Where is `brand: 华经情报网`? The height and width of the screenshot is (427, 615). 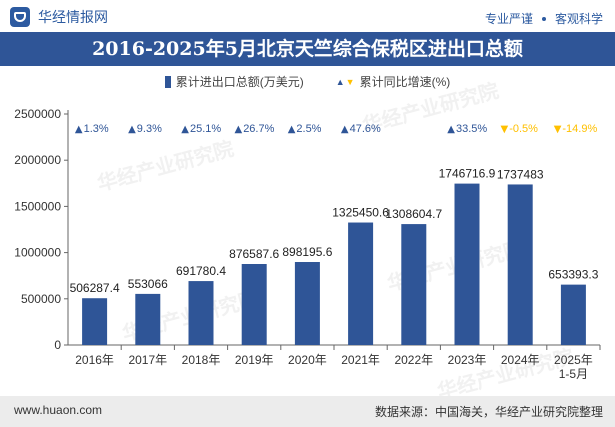 brand: 华经情报网 is located at coordinates (59, 17).